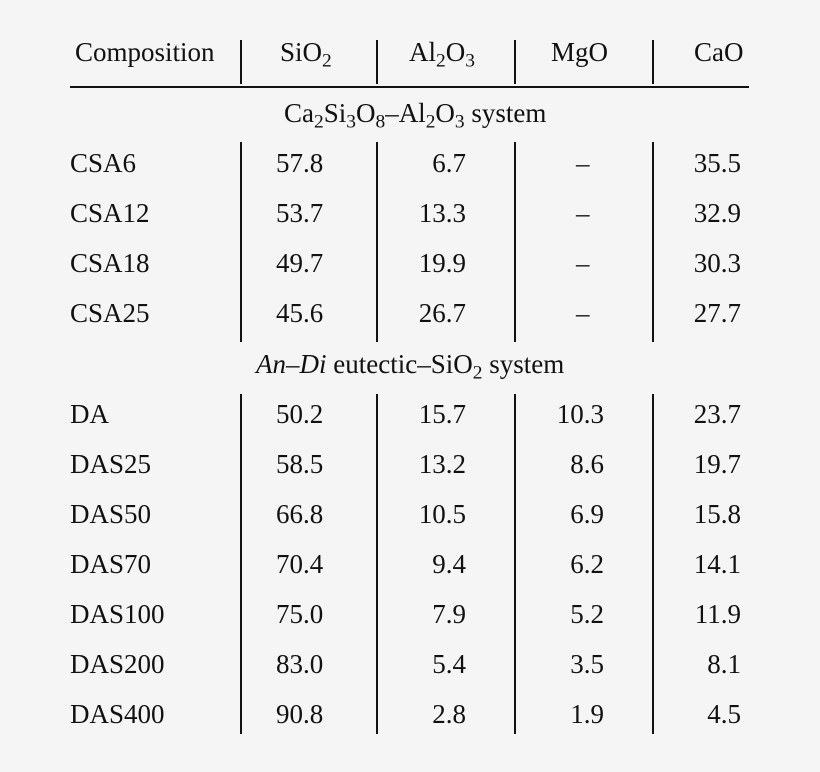  I want to click on cell-cao: 30.3, so click(717, 263).